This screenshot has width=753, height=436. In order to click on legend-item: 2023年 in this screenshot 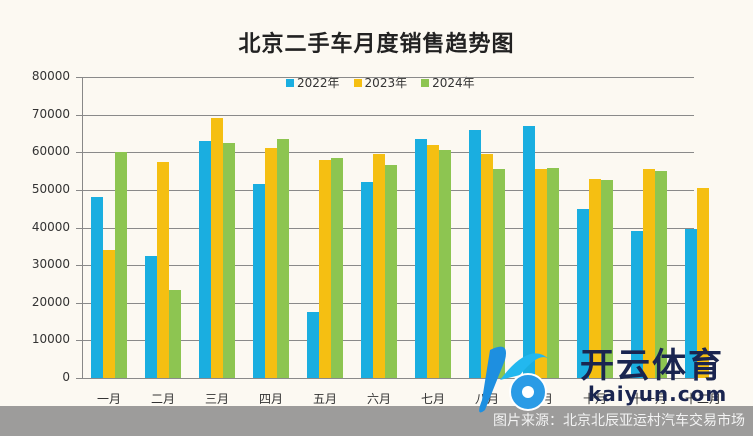, I will do `click(380, 82)`.